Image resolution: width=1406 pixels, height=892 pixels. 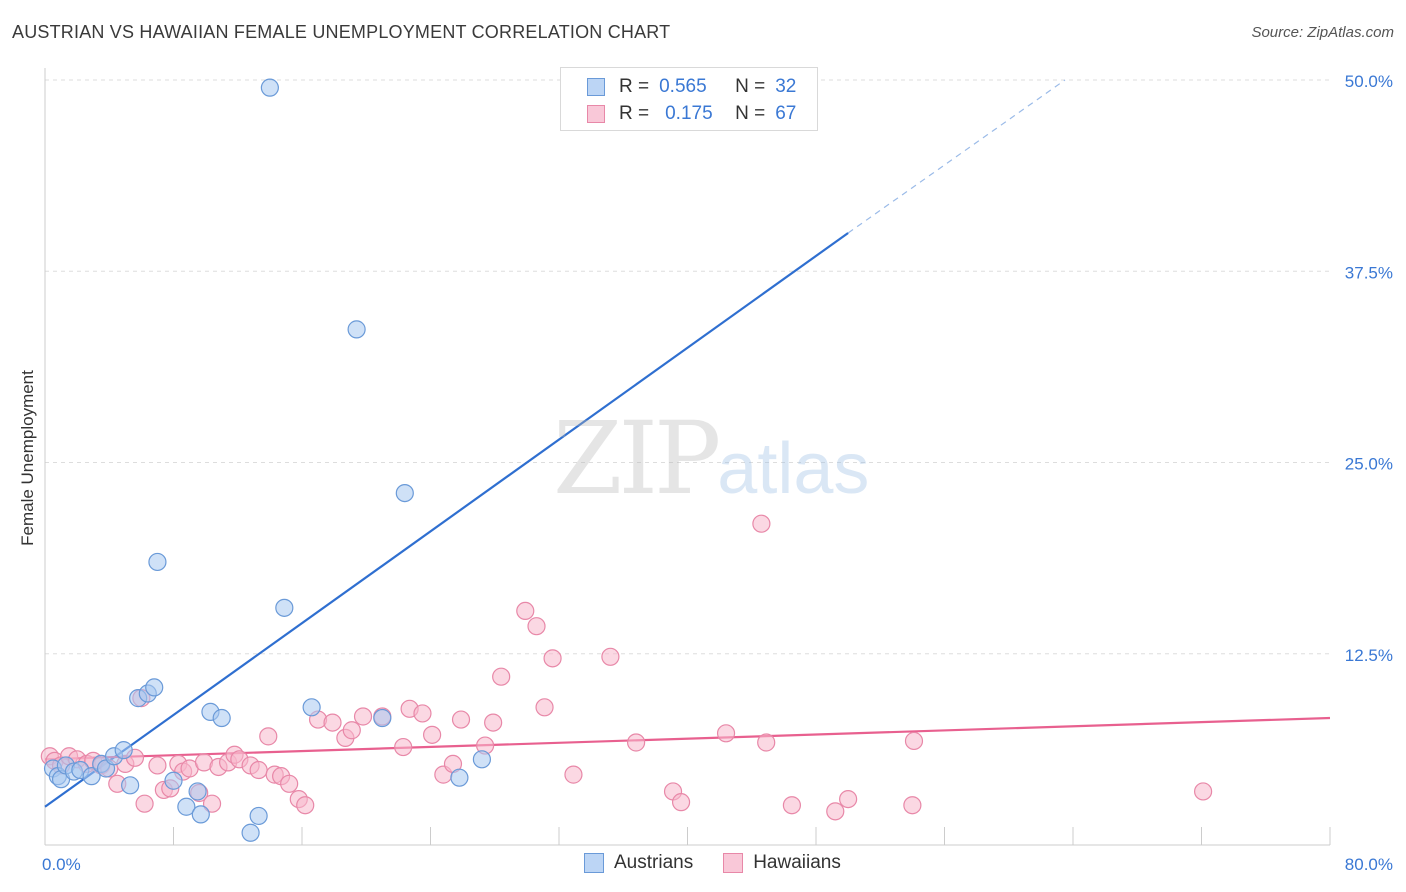 What do you see at coordinates (1322, 32) in the screenshot?
I see `source-credit: Source: ZipAtlas.com` at bounding box center [1322, 32].